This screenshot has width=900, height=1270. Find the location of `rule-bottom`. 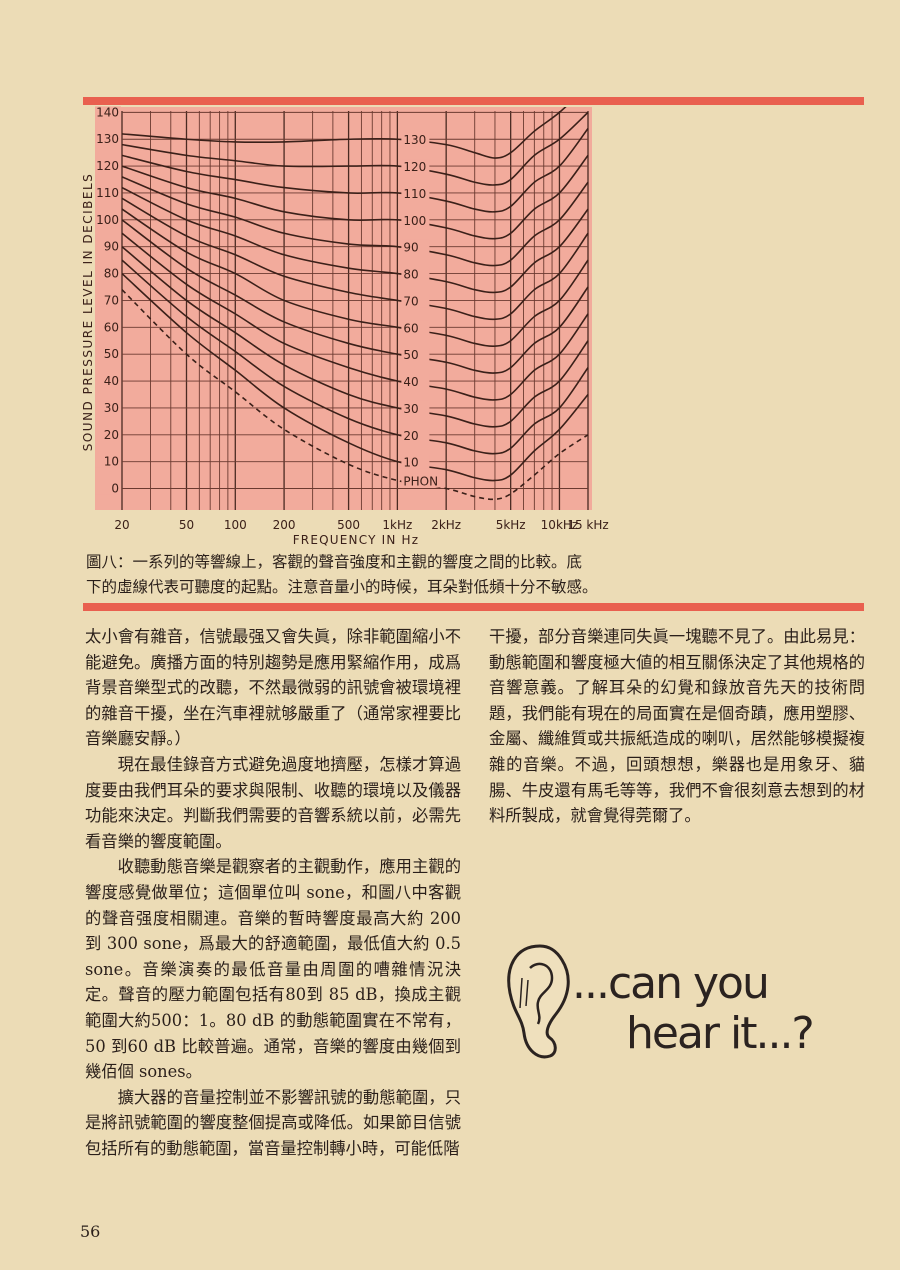

rule-bottom is located at coordinates (473, 607).